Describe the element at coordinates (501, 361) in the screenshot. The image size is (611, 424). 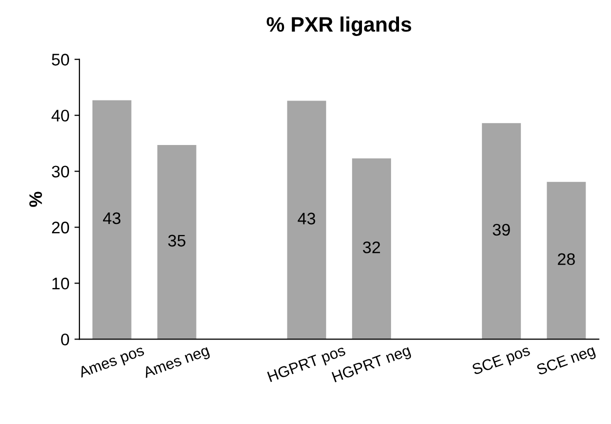
I see `x-tick-label: SCE pos` at that location.